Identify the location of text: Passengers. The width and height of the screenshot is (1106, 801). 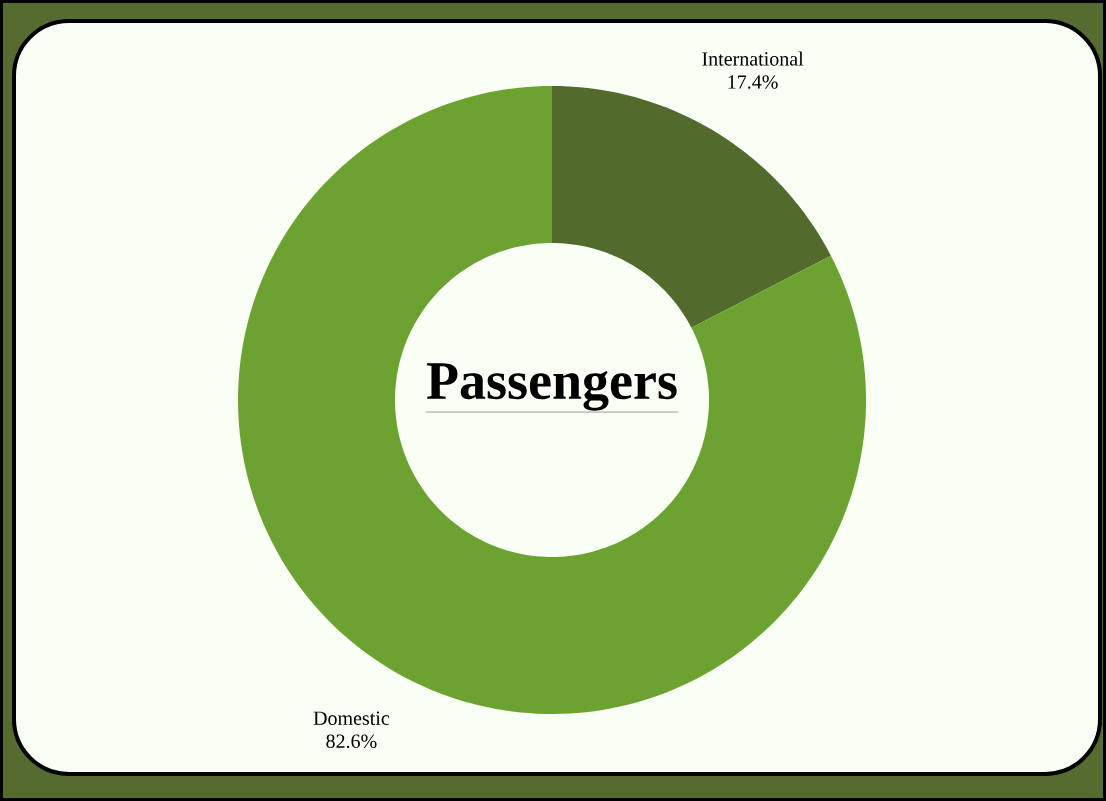
(551, 387).